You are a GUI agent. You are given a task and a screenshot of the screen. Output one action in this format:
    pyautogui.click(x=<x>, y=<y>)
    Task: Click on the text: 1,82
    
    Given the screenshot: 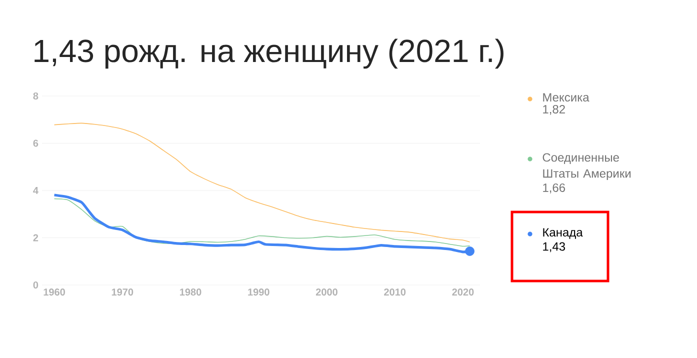 What is the action you would take?
    pyautogui.click(x=554, y=109)
    